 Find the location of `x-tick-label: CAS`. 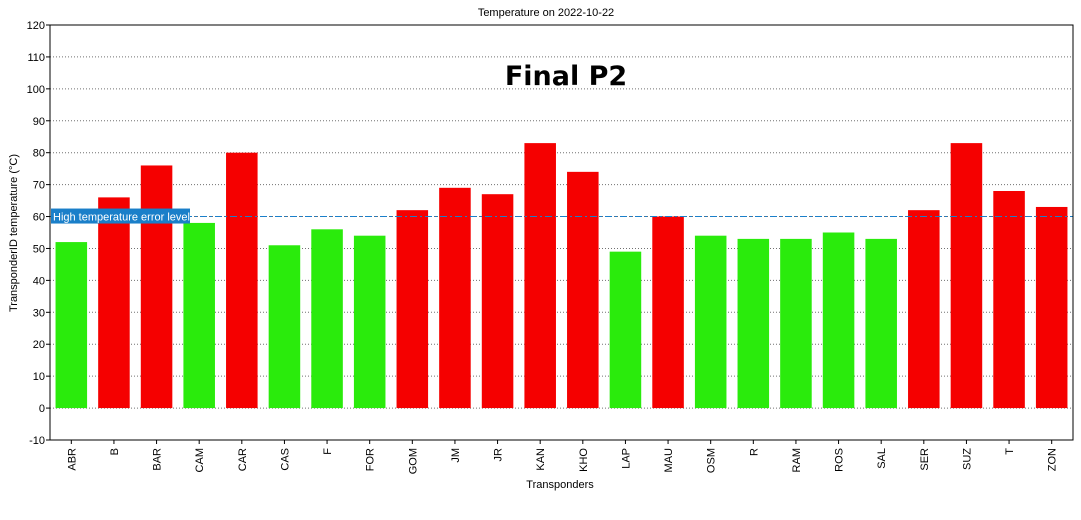

x-tick-label: CAS is located at coordinates (285, 459).